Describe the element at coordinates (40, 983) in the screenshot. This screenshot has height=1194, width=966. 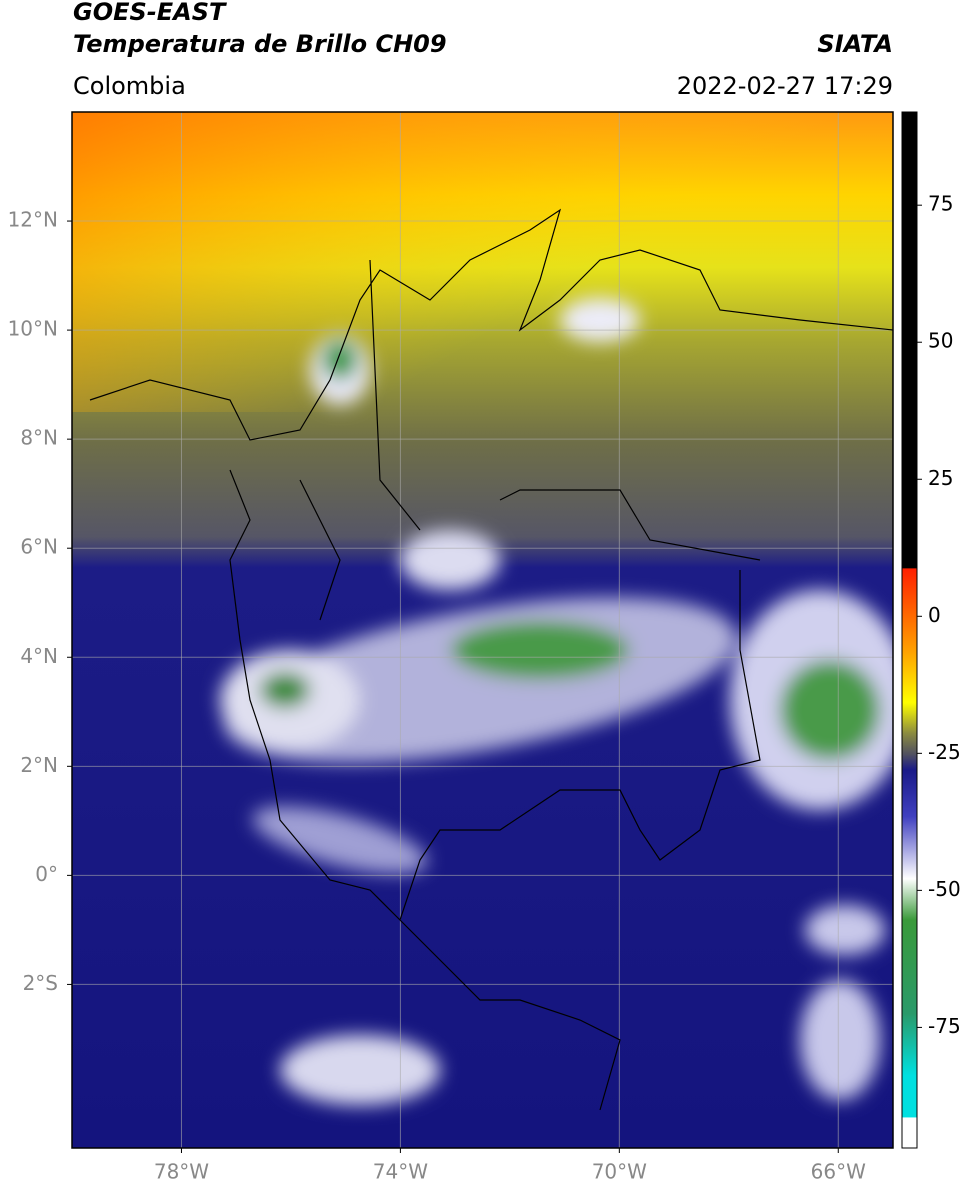
I see `y-tick-label: 2°S` at that location.